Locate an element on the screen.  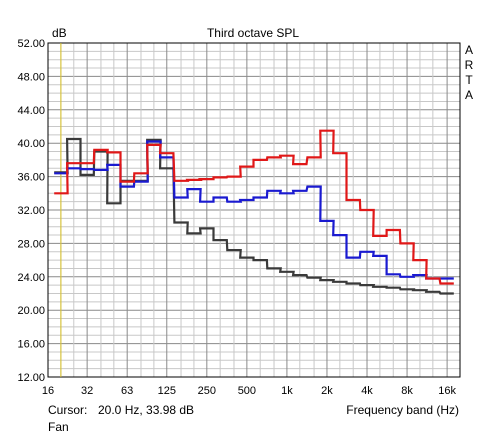
y-tick-label: 40.00 is located at coordinates (31, 144).